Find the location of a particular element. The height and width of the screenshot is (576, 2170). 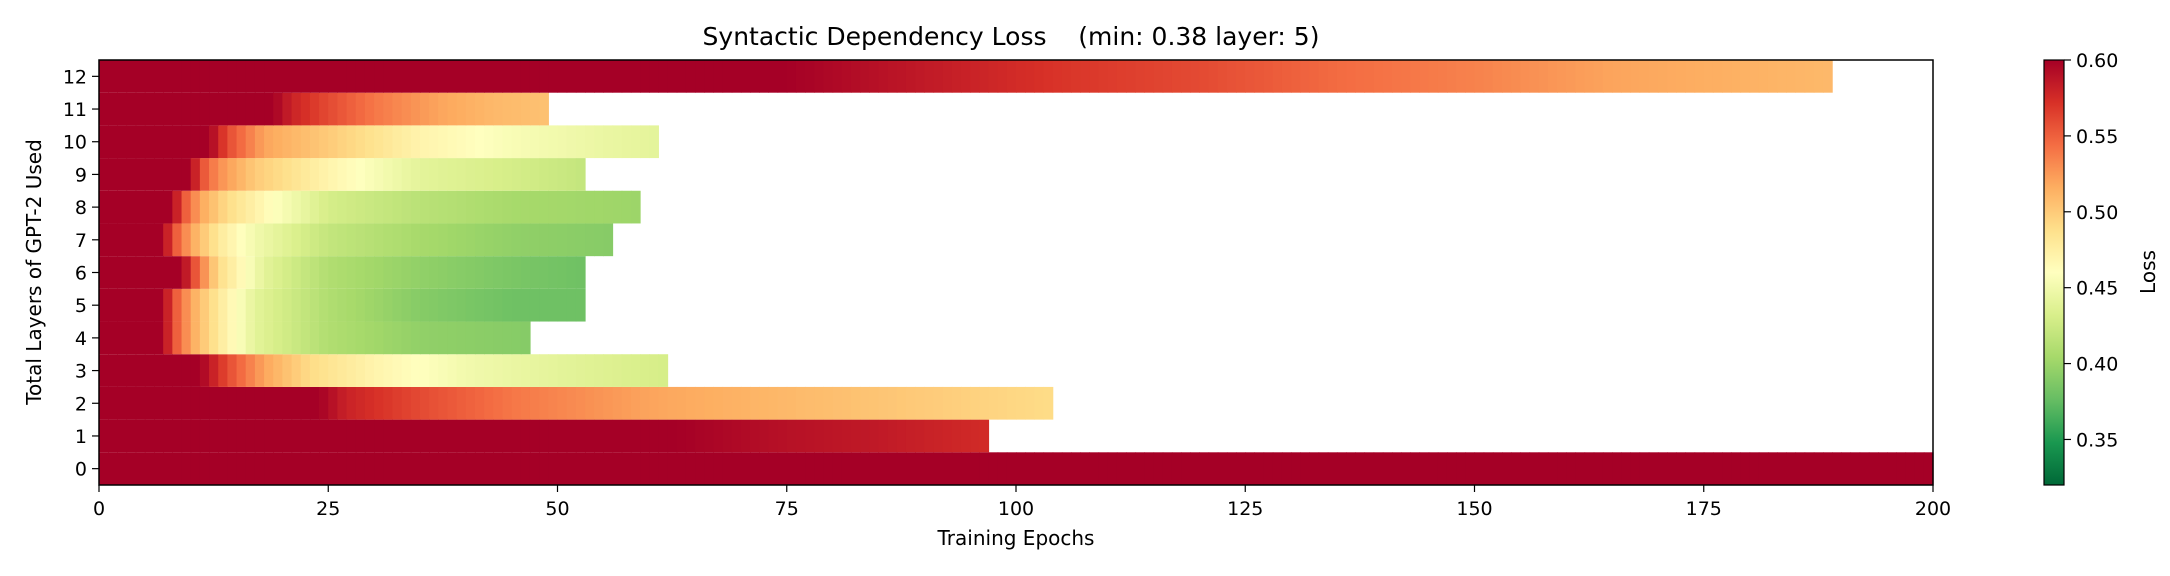

colorbar-tick-label: 0.60 is located at coordinates (2097, 61).